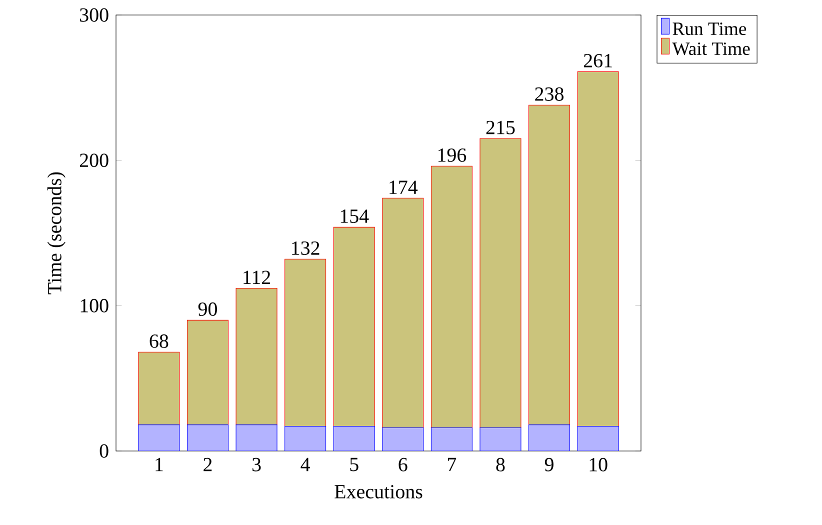  Describe the element at coordinates (549, 465) in the screenshot. I see `x-tick-label: 9` at that location.